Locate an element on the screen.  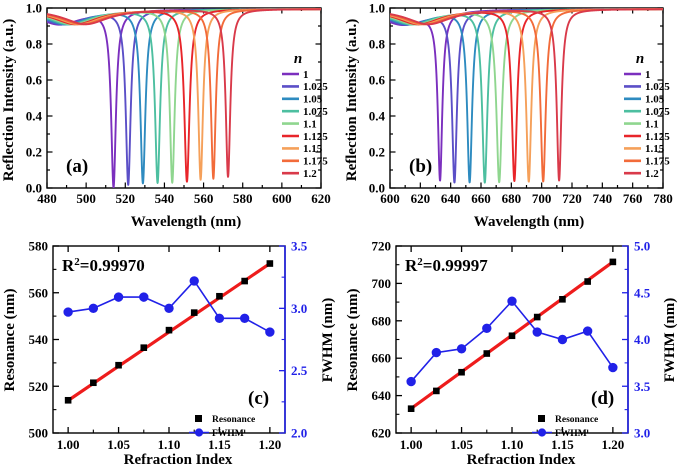
panel-a-ylabel: Reflection Intensity (a.u.) is located at coordinates (9, 100).